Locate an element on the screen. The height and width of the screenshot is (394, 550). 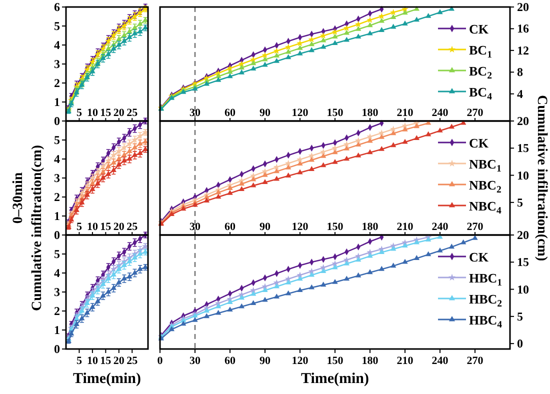
legend-label: BC$_{4}$ is located at coordinates (480, 93).